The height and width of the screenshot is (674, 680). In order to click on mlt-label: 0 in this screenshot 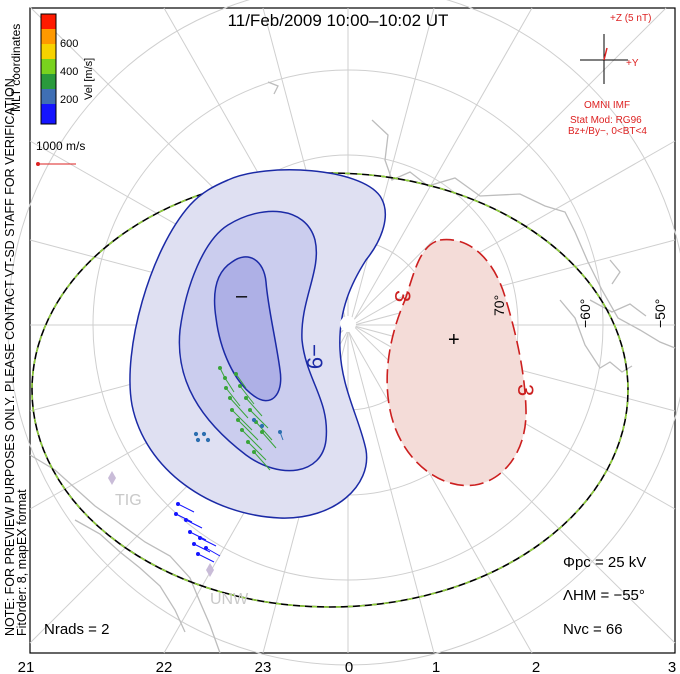, I will do `click(349, 666)`.